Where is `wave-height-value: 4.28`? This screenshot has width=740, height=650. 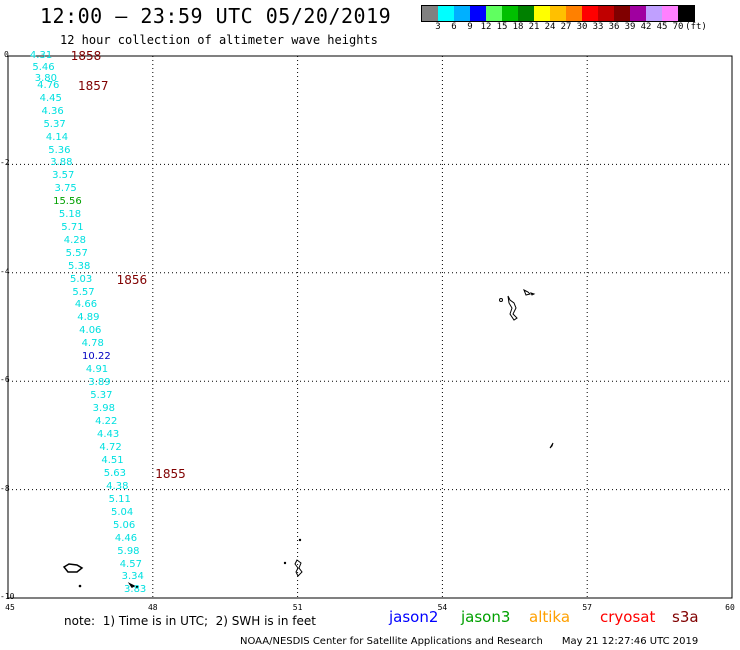 wave-height-value: 4.28 is located at coordinates (74, 240).